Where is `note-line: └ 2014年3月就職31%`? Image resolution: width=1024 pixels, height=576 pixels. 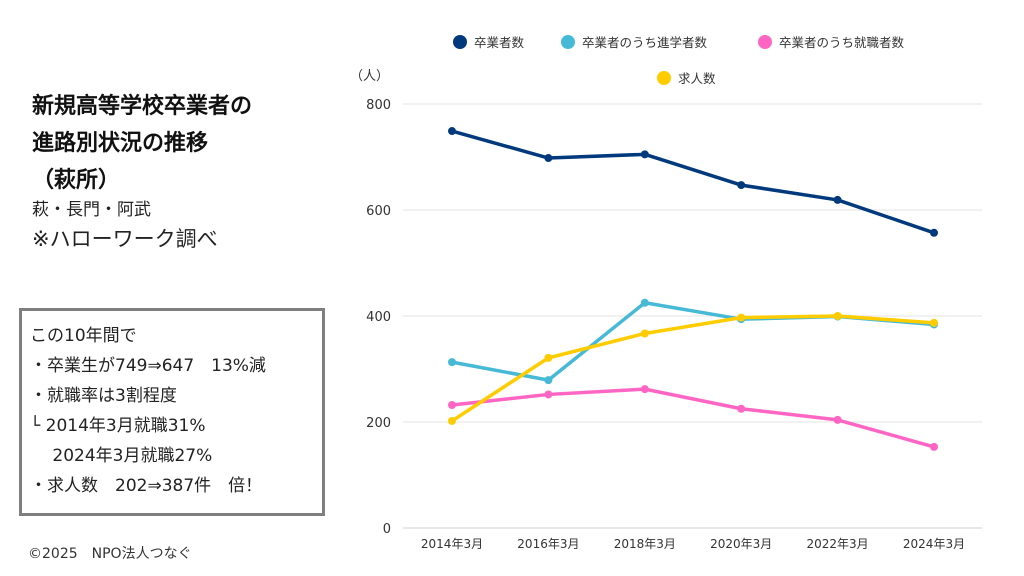 note-line: └ 2014年3月就職31% is located at coordinates (118, 426).